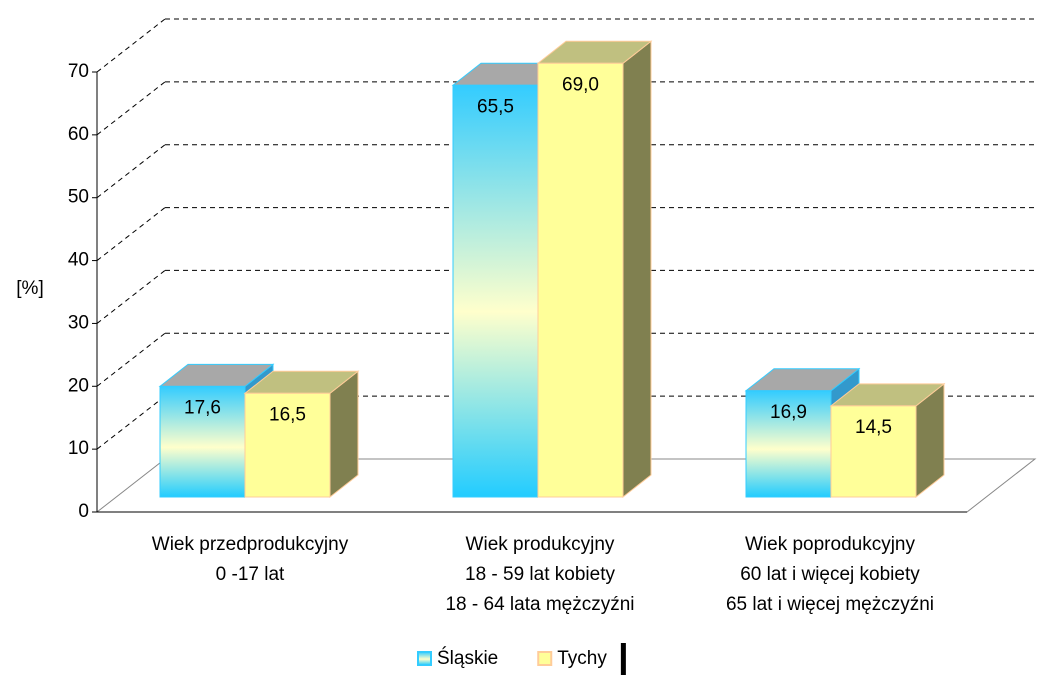 This screenshot has height=678, width=1037. I want to click on y-tick-label: 70, so click(78, 71).